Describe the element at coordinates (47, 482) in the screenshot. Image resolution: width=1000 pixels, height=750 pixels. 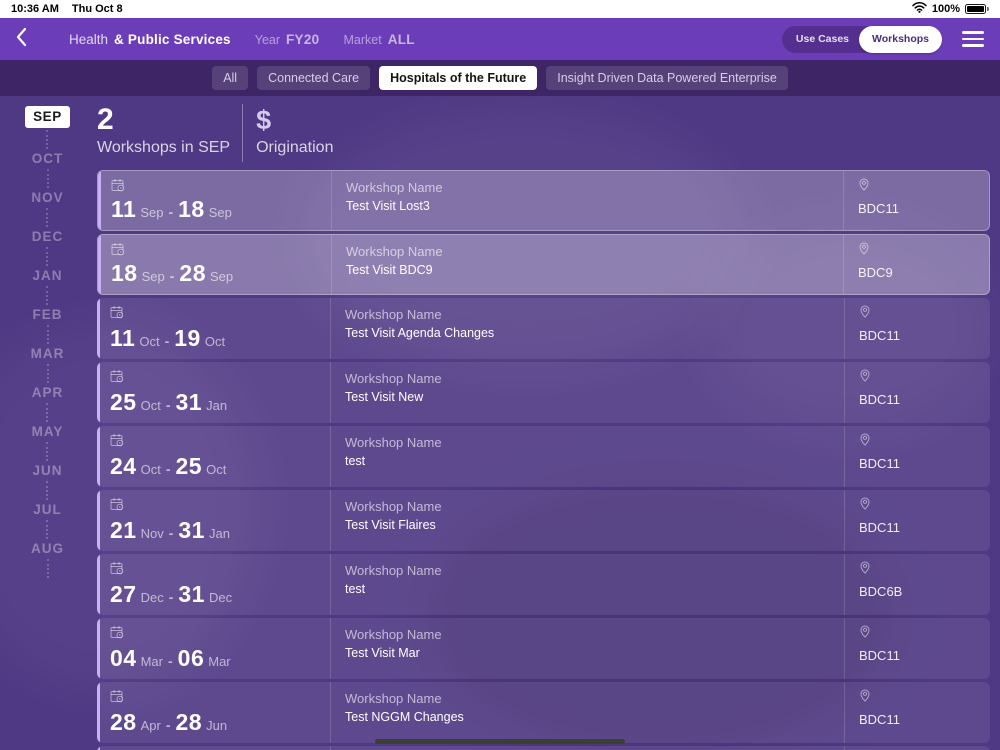
I see `month-rail-item: JUN` at that location.